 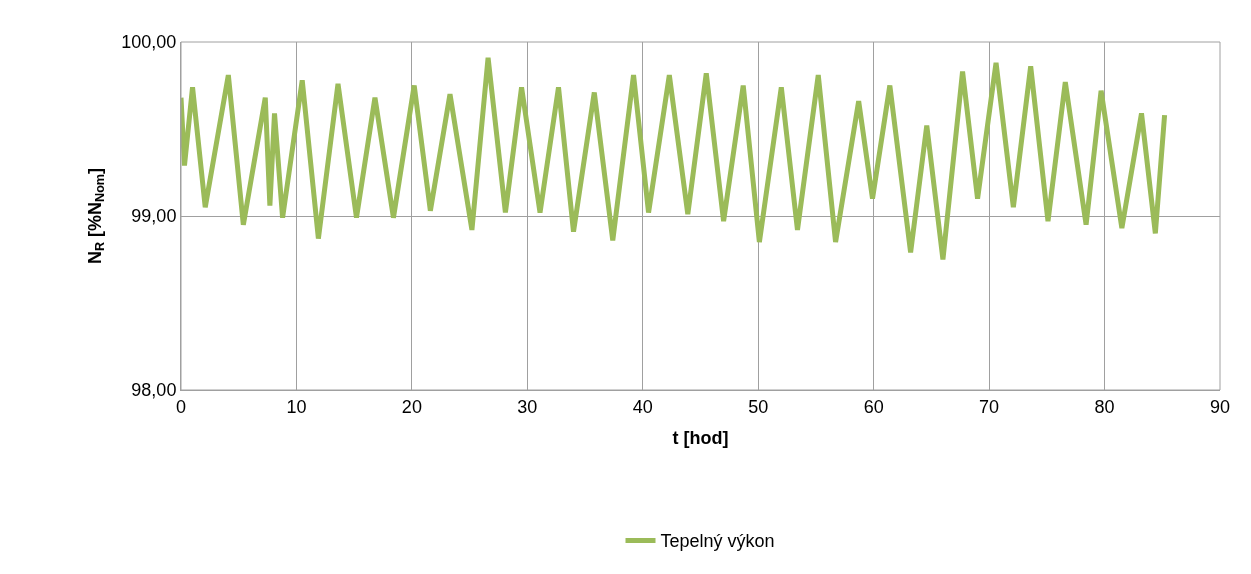 What do you see at coordinates (642, 406) in the screenshot?
I see `x-tick-label: 40` at bounding box center [642, 406].